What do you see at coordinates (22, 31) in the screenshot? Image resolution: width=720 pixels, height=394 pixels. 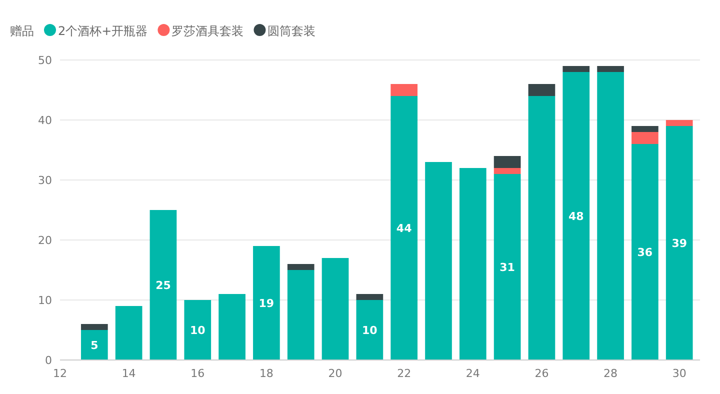 I see `legend-title: 赠品` at bounding box center [22, 31].